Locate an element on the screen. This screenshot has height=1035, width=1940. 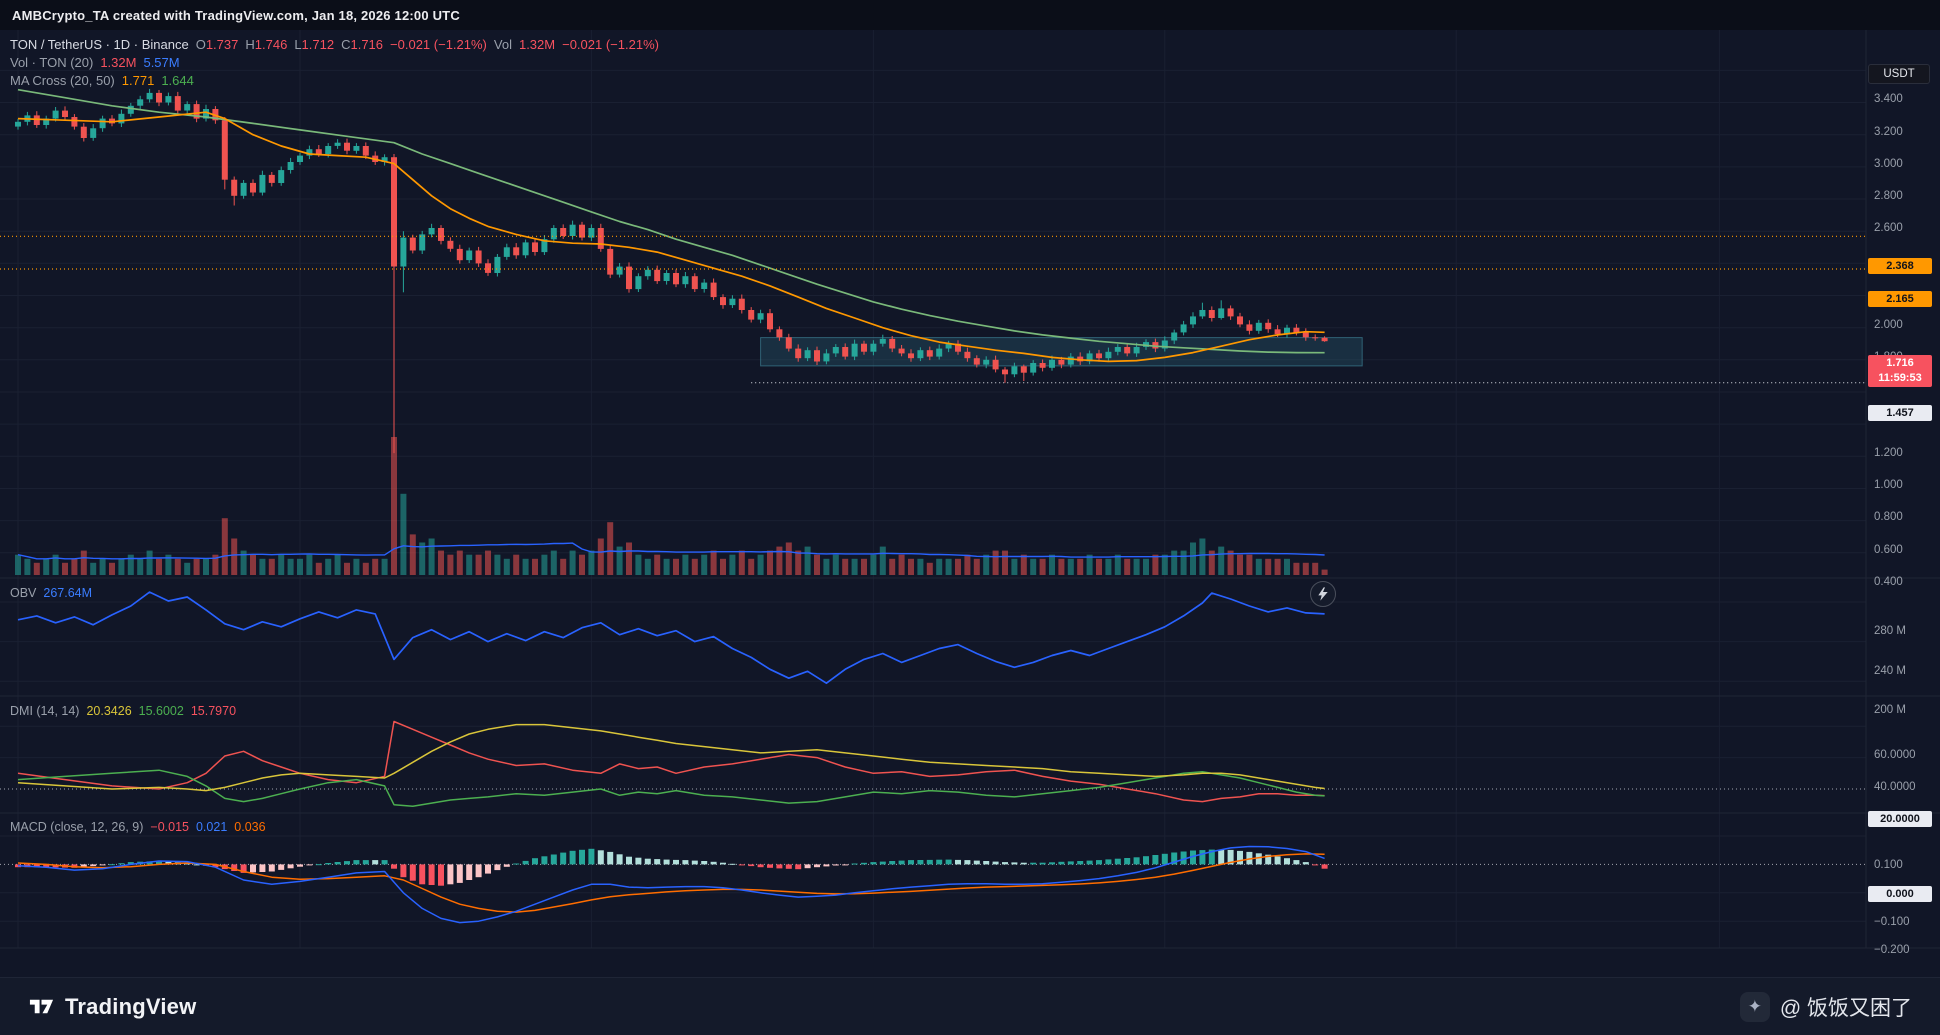
lightning-button is located at coordinates (1323, 594).